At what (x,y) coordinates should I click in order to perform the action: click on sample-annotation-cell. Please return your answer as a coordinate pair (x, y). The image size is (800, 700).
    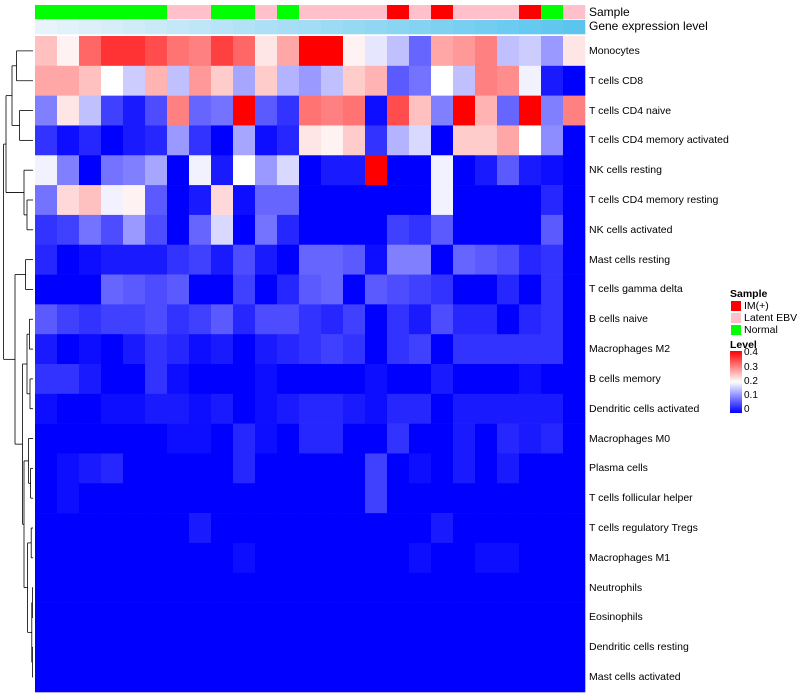
    Looking at the image, I should click on (222, 12).